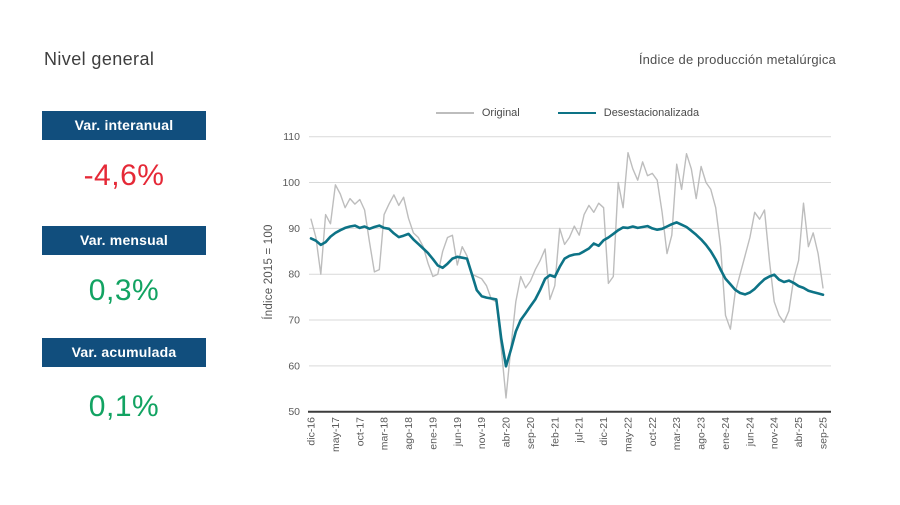  I want to click on x-tick-label: oct-22, so click(653, 431).